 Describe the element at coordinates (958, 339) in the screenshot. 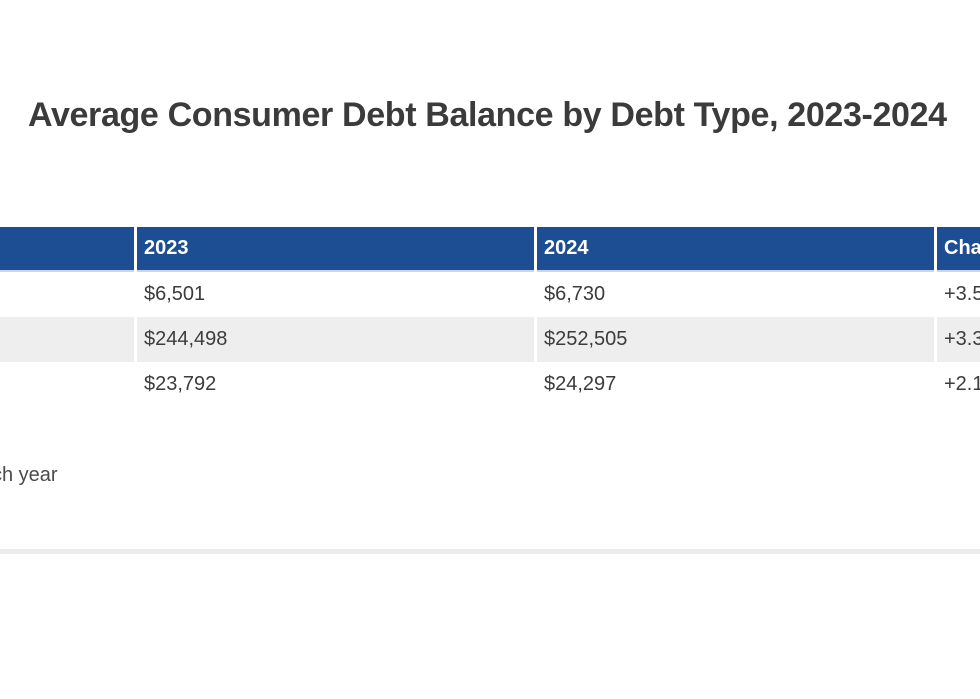

I see `value-change-cell: +3.3` at that location.